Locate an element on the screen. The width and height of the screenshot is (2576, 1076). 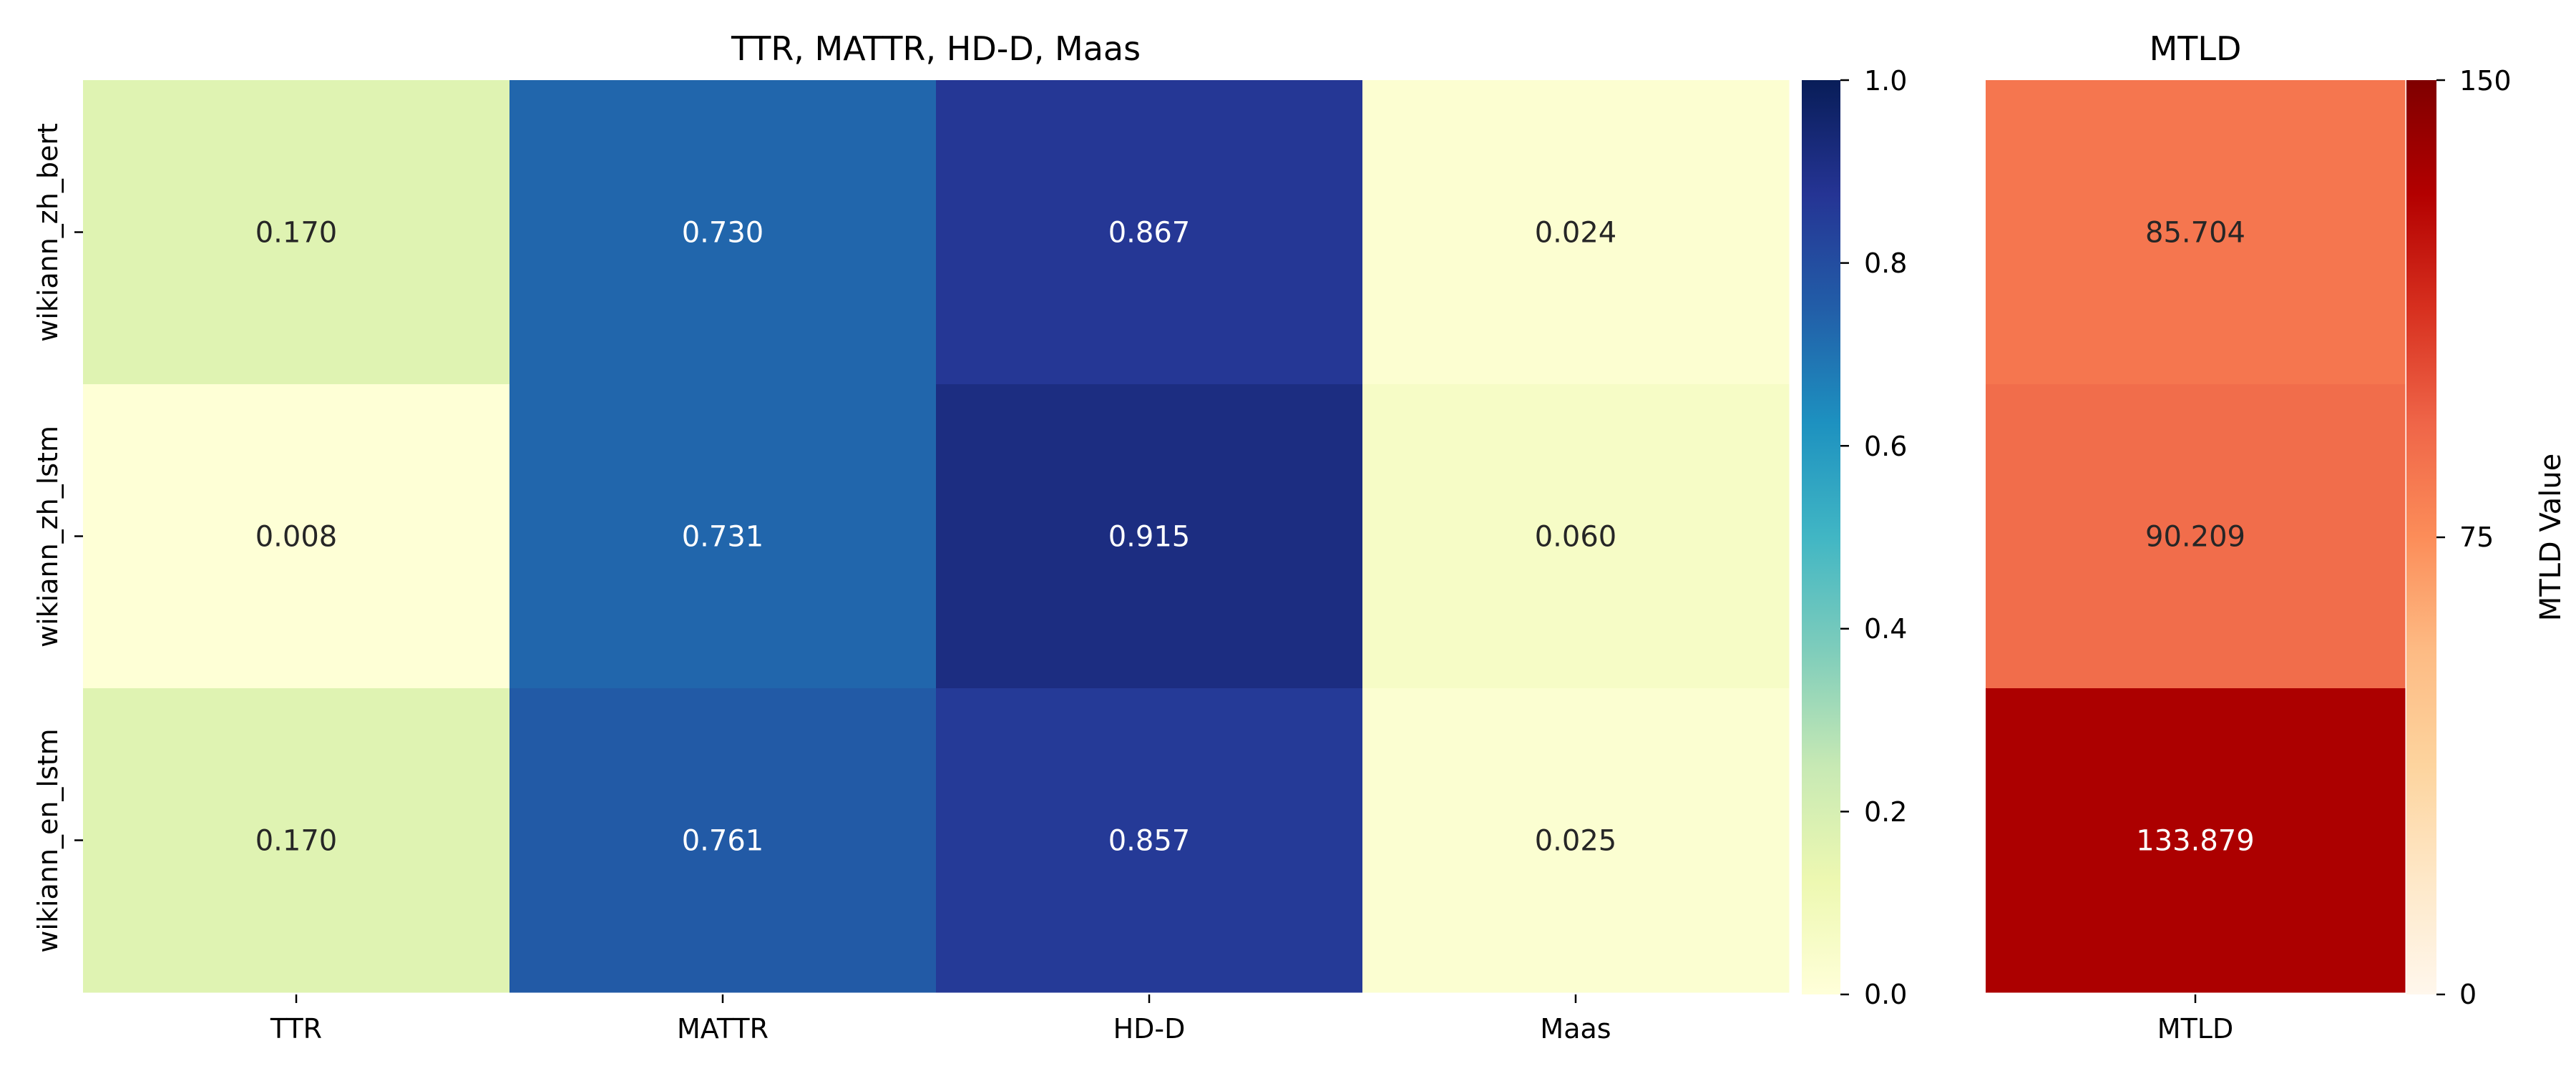
colorbar-tick-label: 1.0 is located at coordinates (1885, 81).